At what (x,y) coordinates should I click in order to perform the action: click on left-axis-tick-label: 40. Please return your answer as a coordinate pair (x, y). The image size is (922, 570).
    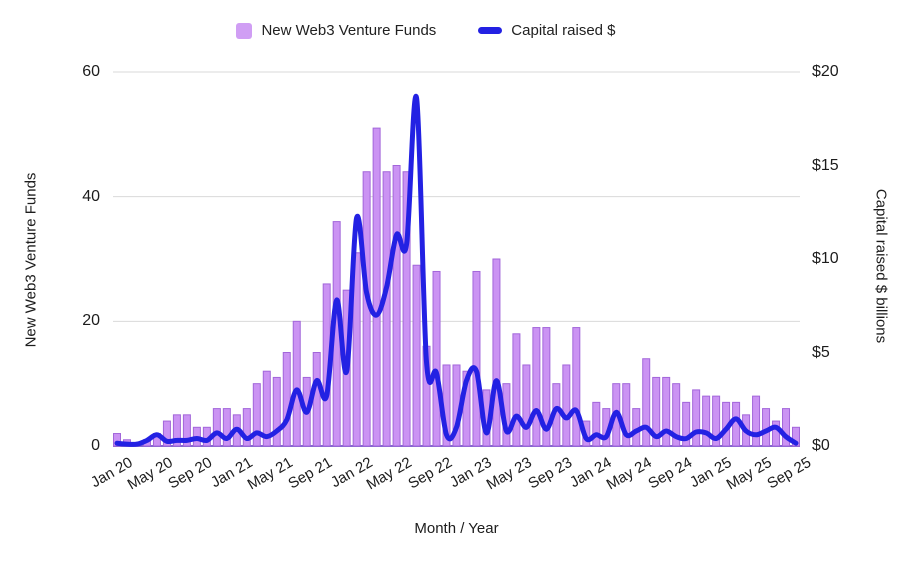
    Looking at the image, I should click on (91, 196).